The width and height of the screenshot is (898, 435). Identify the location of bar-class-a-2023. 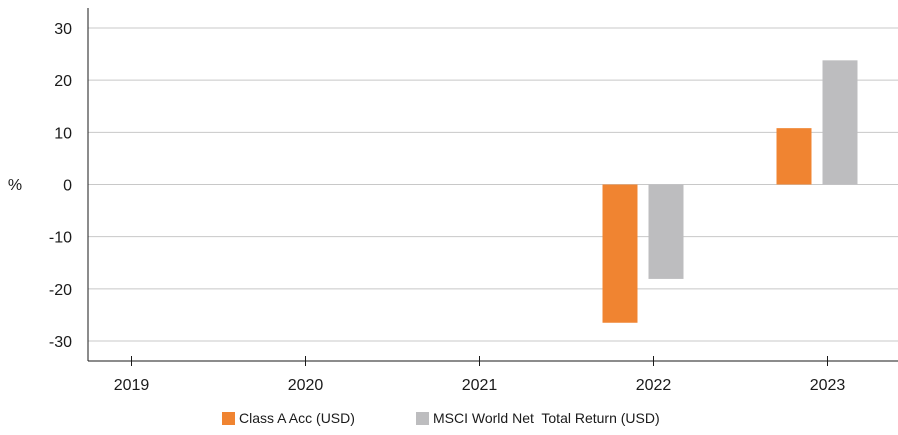
(794, 156).